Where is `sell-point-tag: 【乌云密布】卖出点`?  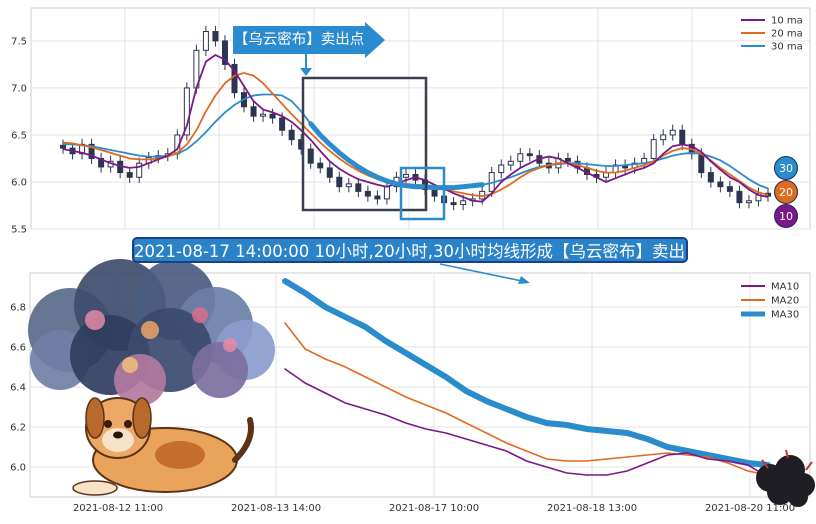 sell-point-tag: 【乌云密布】卖出点 is located at coordinates (309, 40).